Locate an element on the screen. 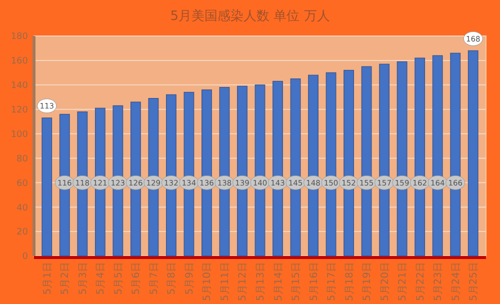 The width and height of the screenshot is (500, 304). x-tick-label: 5月18日 is located at coordinates (350, 282).